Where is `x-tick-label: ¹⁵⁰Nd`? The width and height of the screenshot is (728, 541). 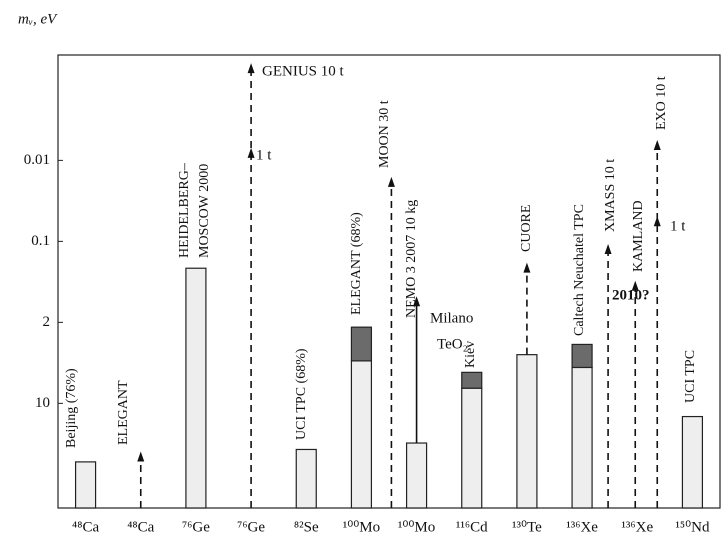 x-tick-label: ¹⁵⁰Nd is located at coordinates (692, 527).